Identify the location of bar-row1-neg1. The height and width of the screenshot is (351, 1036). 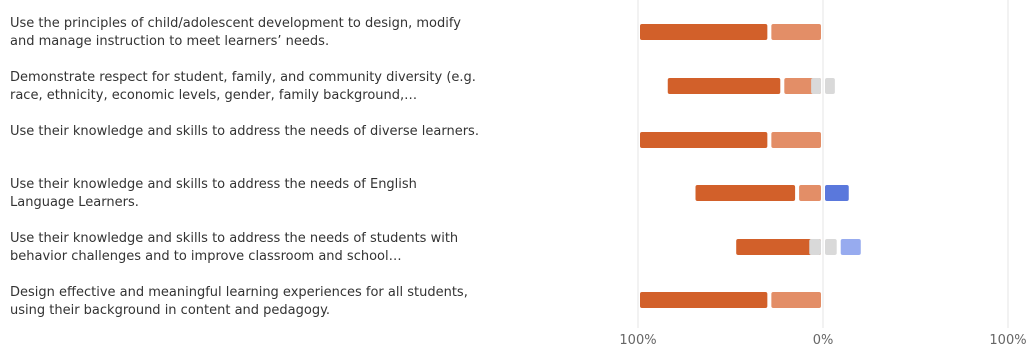
(704, 32).